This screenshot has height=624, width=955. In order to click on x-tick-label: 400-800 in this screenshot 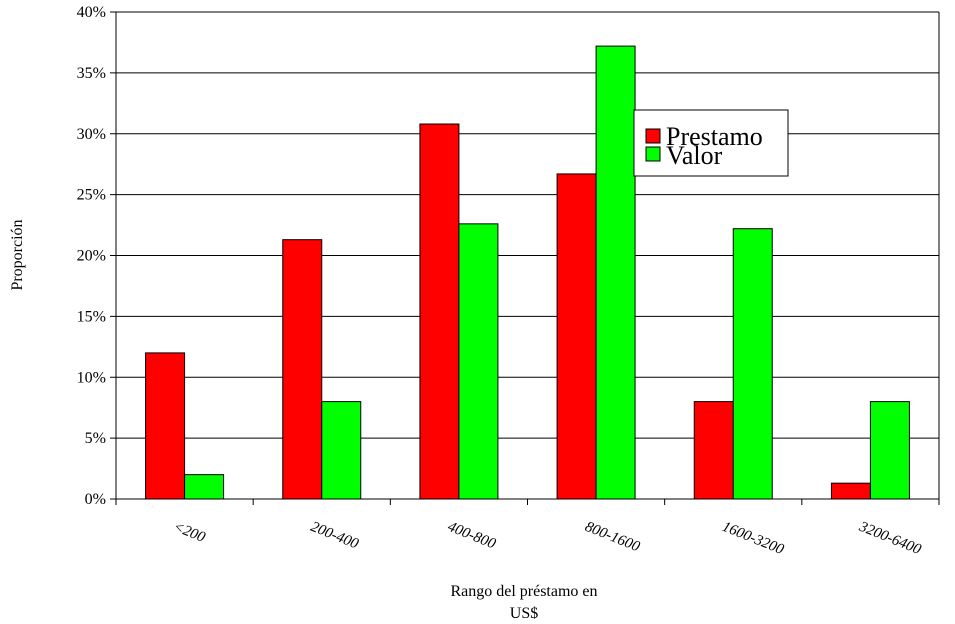, I will do `click(471, 536)`.